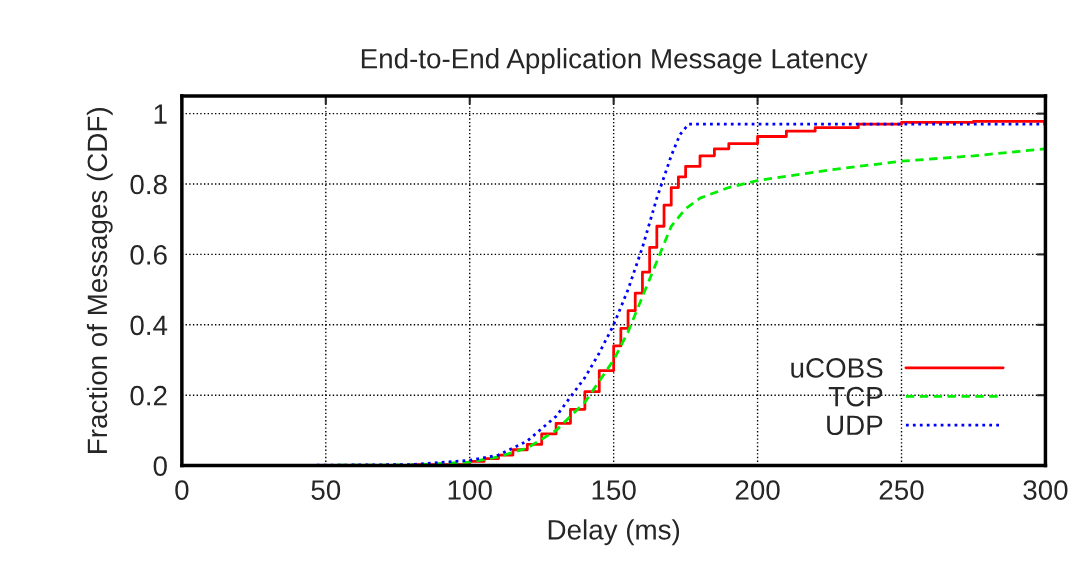 The width and height of the screenshot is (1089, 582). Describe the element at coordinates (1045, 490) in the screenshot. I see `x-tick-label: 300` at that location.